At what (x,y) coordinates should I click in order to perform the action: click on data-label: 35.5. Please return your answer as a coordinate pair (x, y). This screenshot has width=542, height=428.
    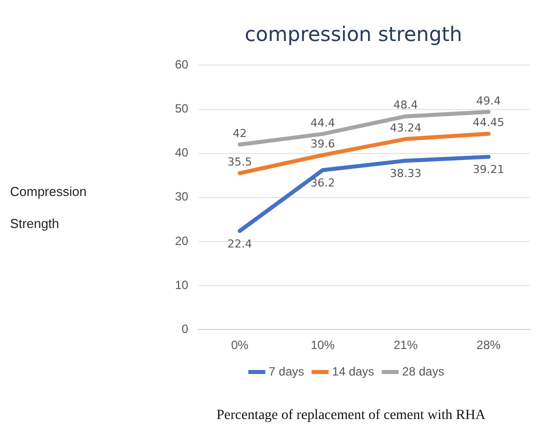
    Looking at the image, I should click on (240, 162).